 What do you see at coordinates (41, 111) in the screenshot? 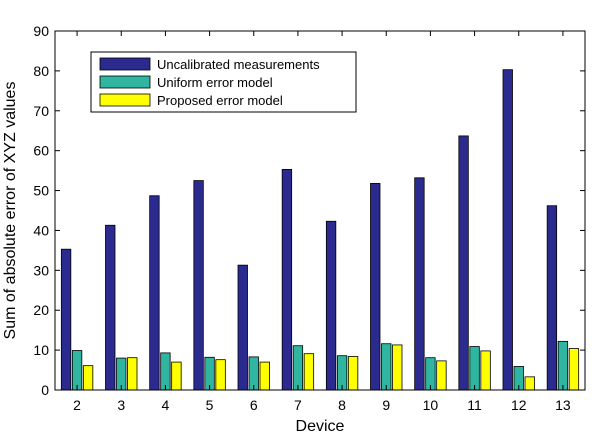
I see `y-tick-label-70: 70` at bounding box center [41, 111].